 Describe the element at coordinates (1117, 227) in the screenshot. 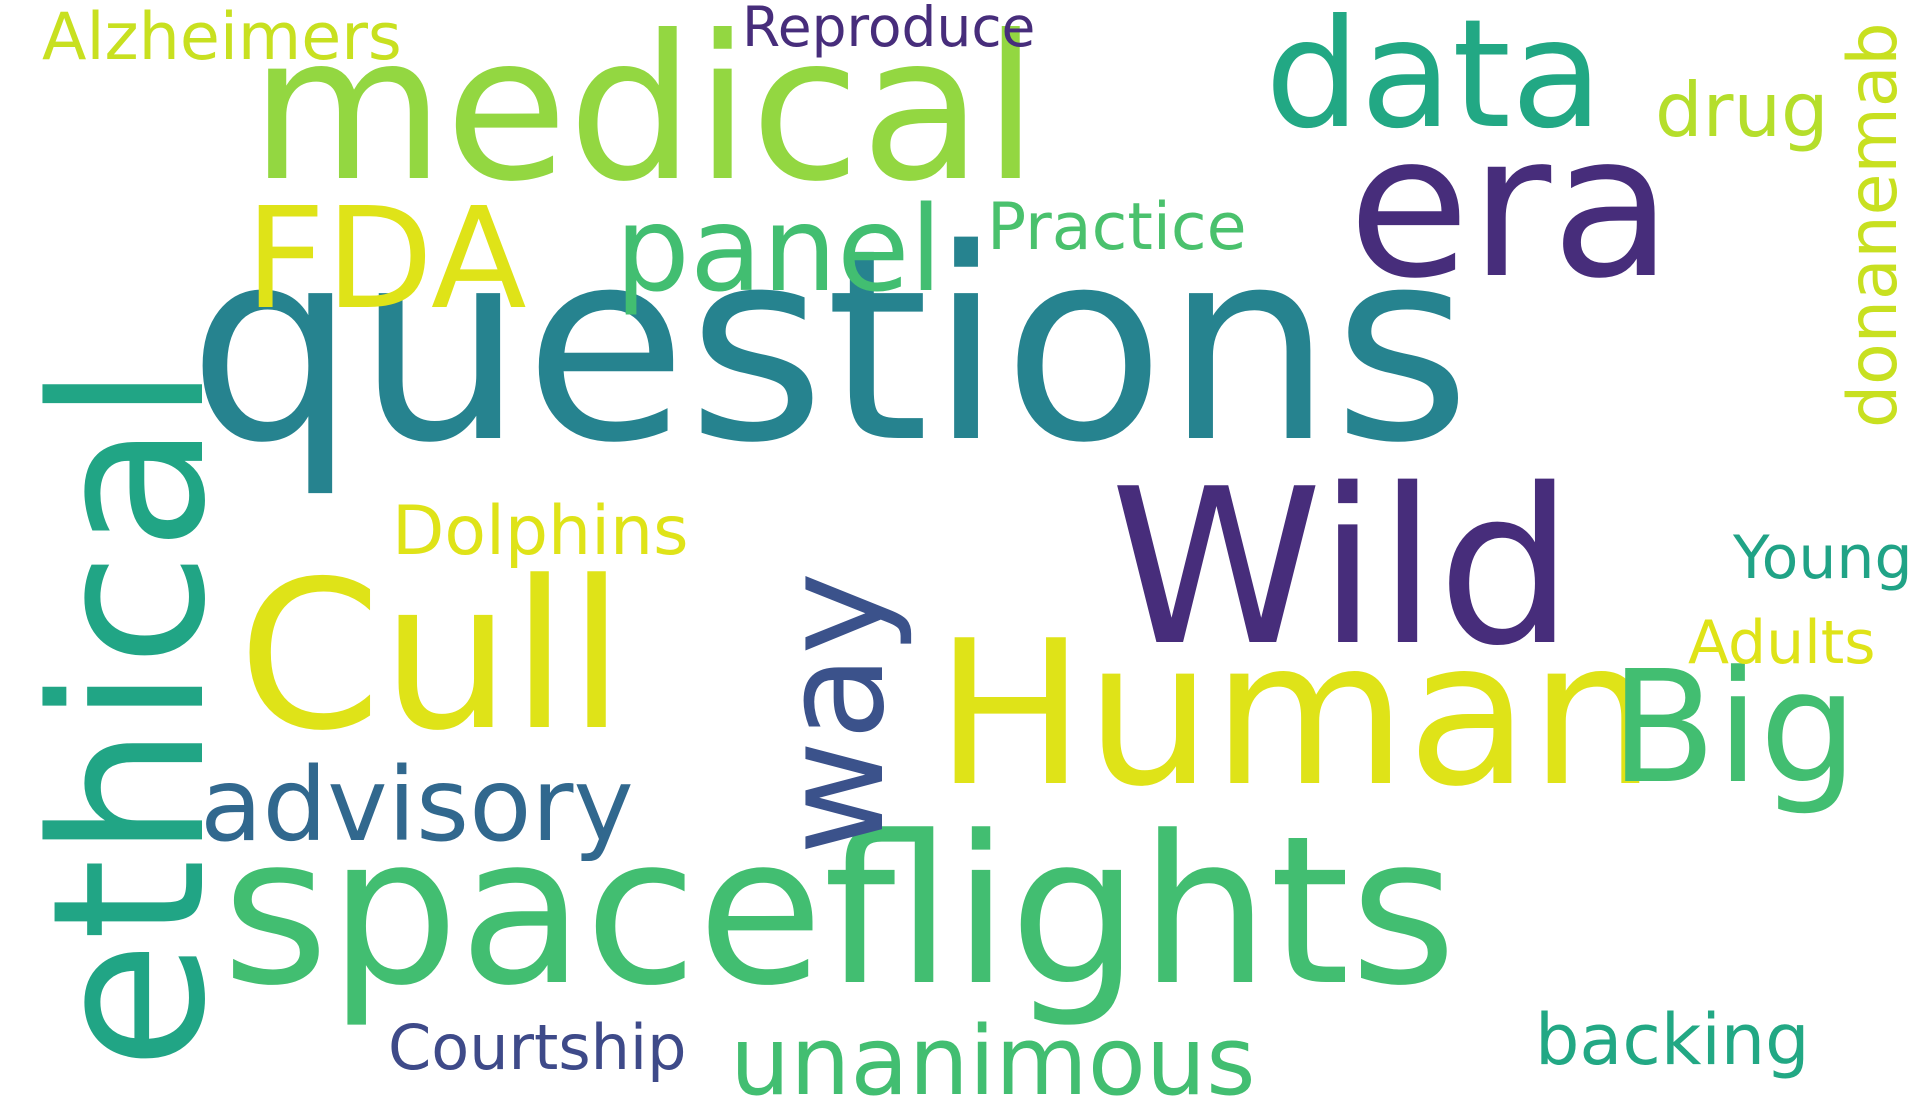

I see `word-practice: Practice` at that location.